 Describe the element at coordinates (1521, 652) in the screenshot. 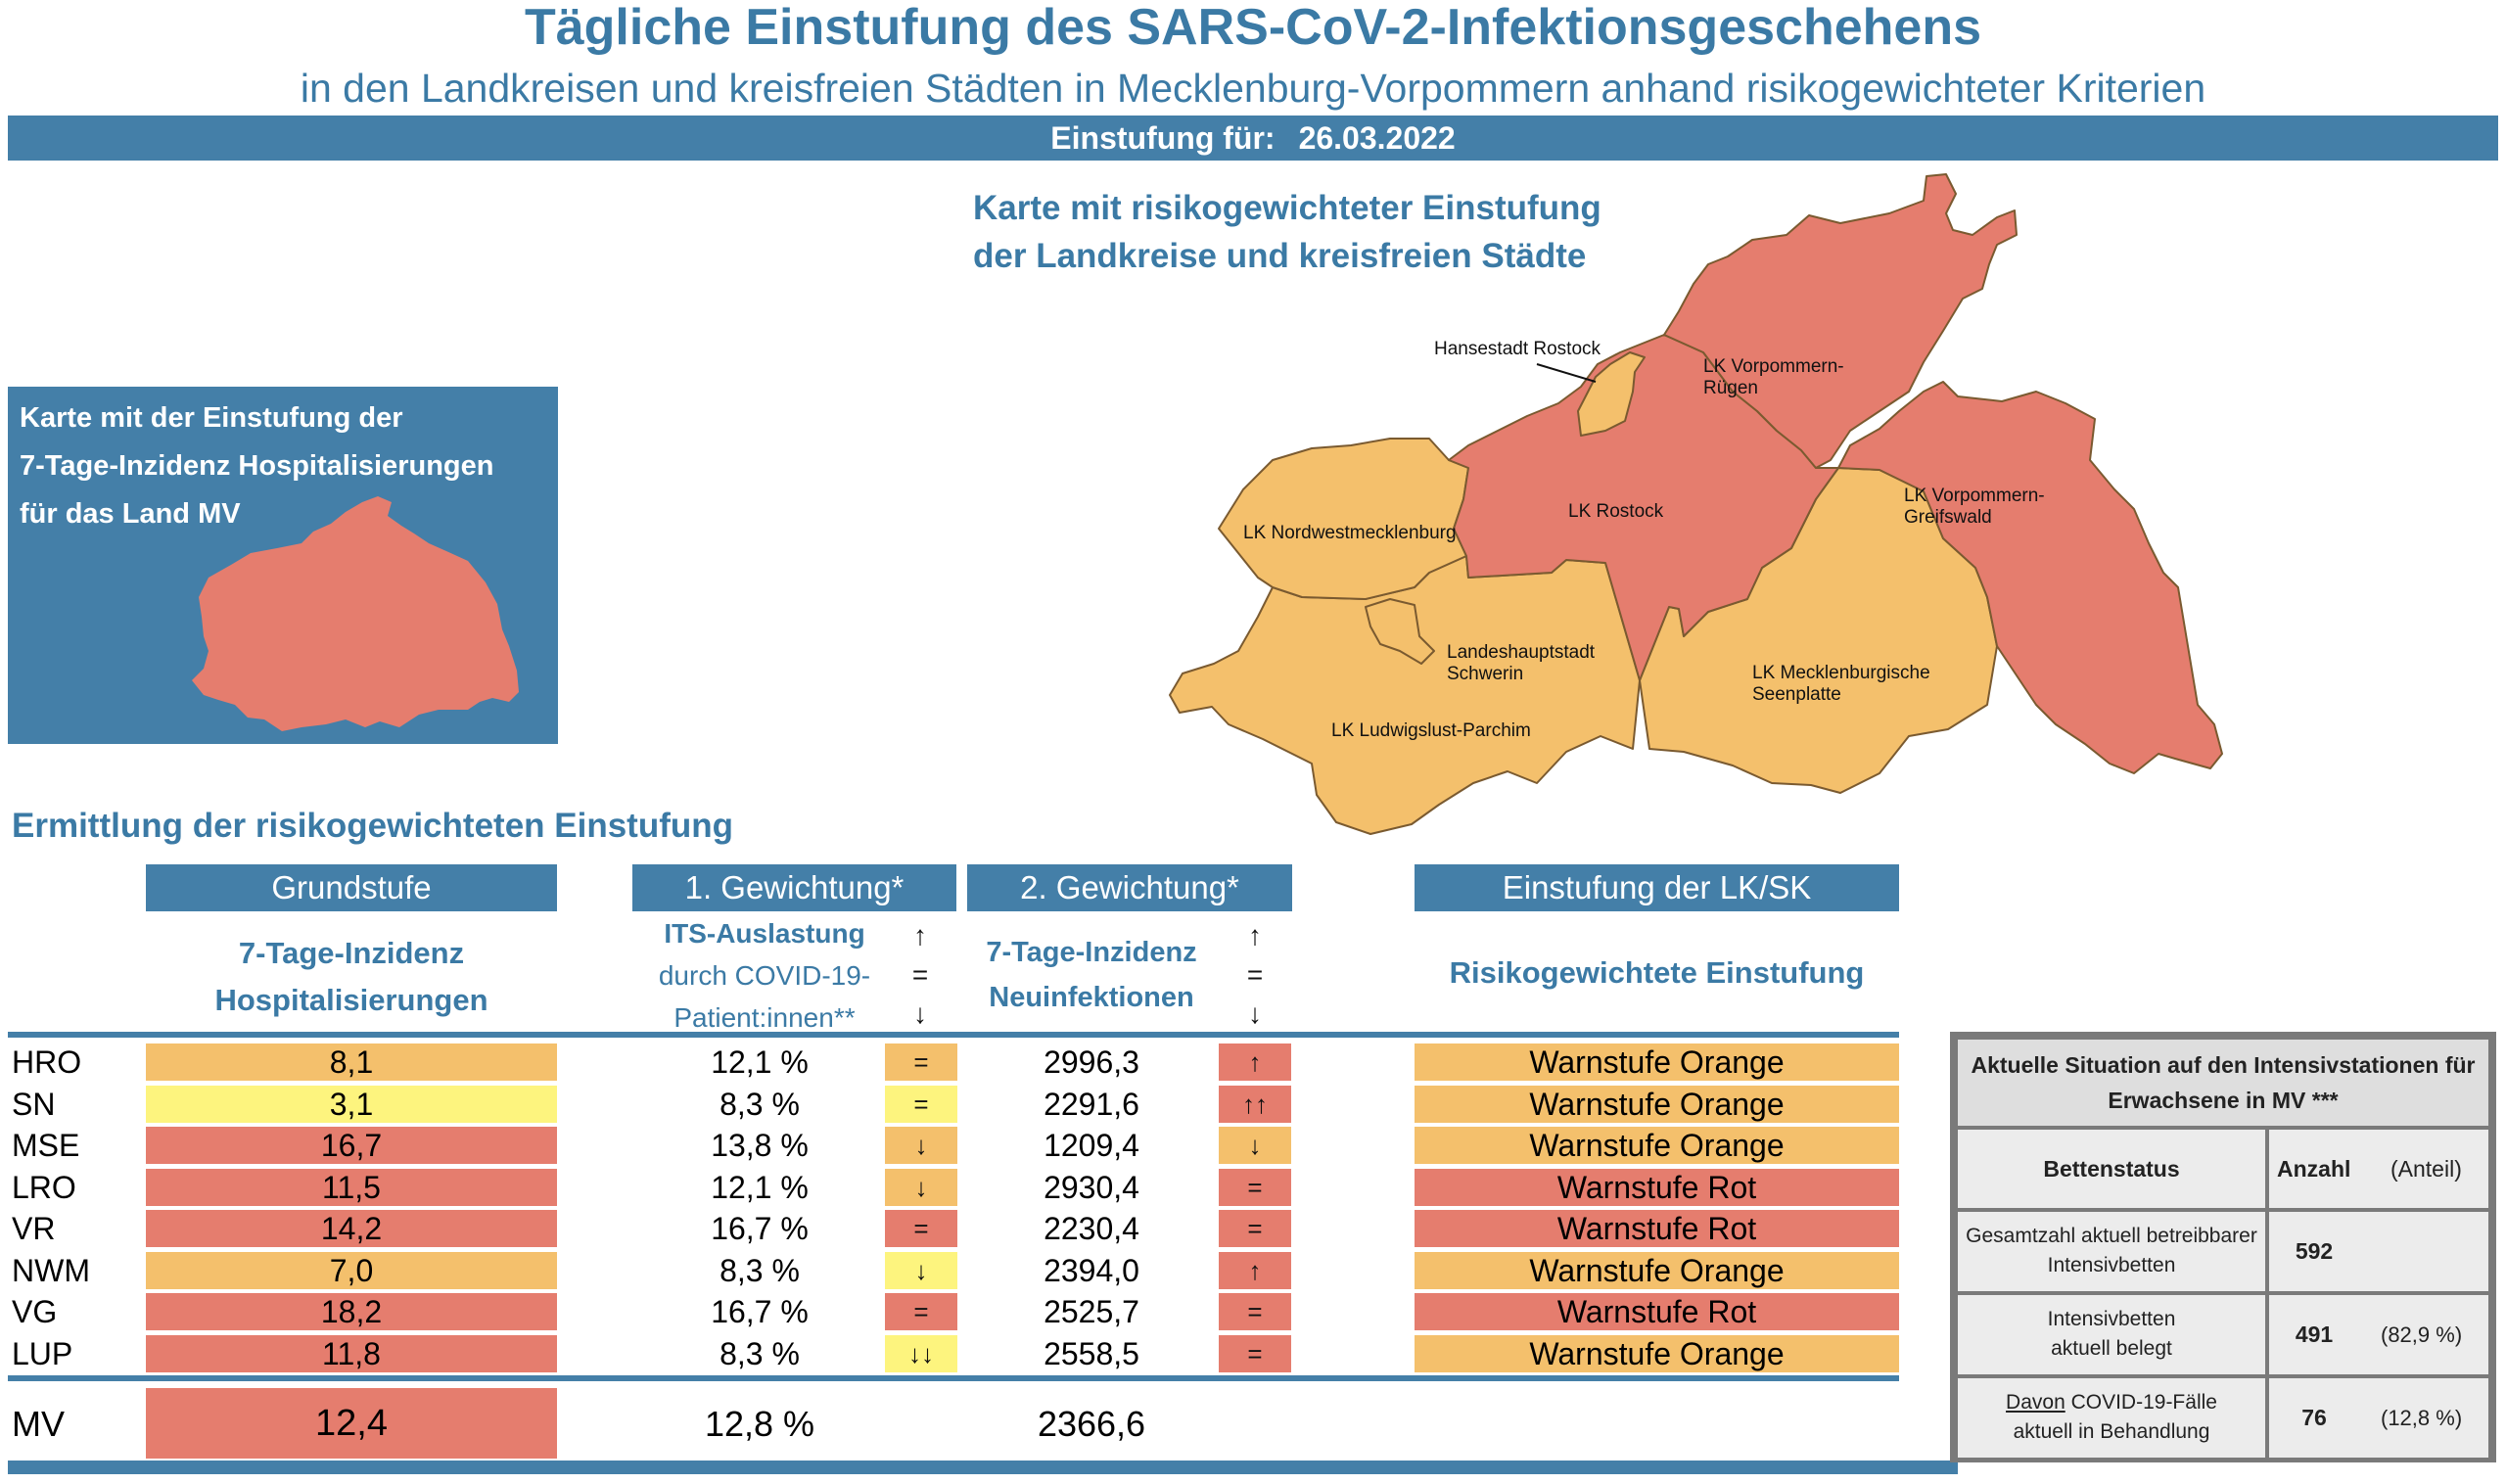

I see `label-schwerin-1: Landeshauptstadt` at that location.